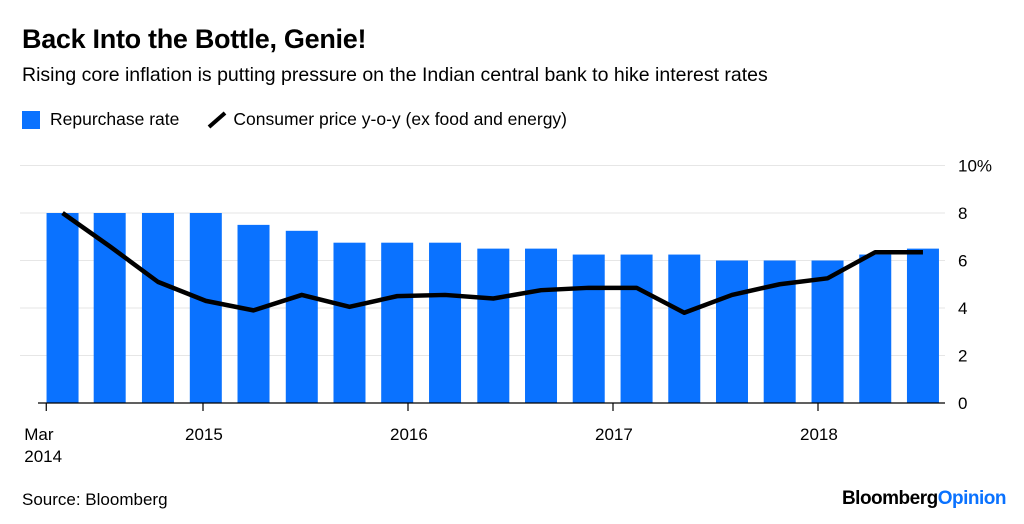  Describe the element at coordinates (819, 434) in the screenshot. I see `x-tick-label: 2018` at that location.